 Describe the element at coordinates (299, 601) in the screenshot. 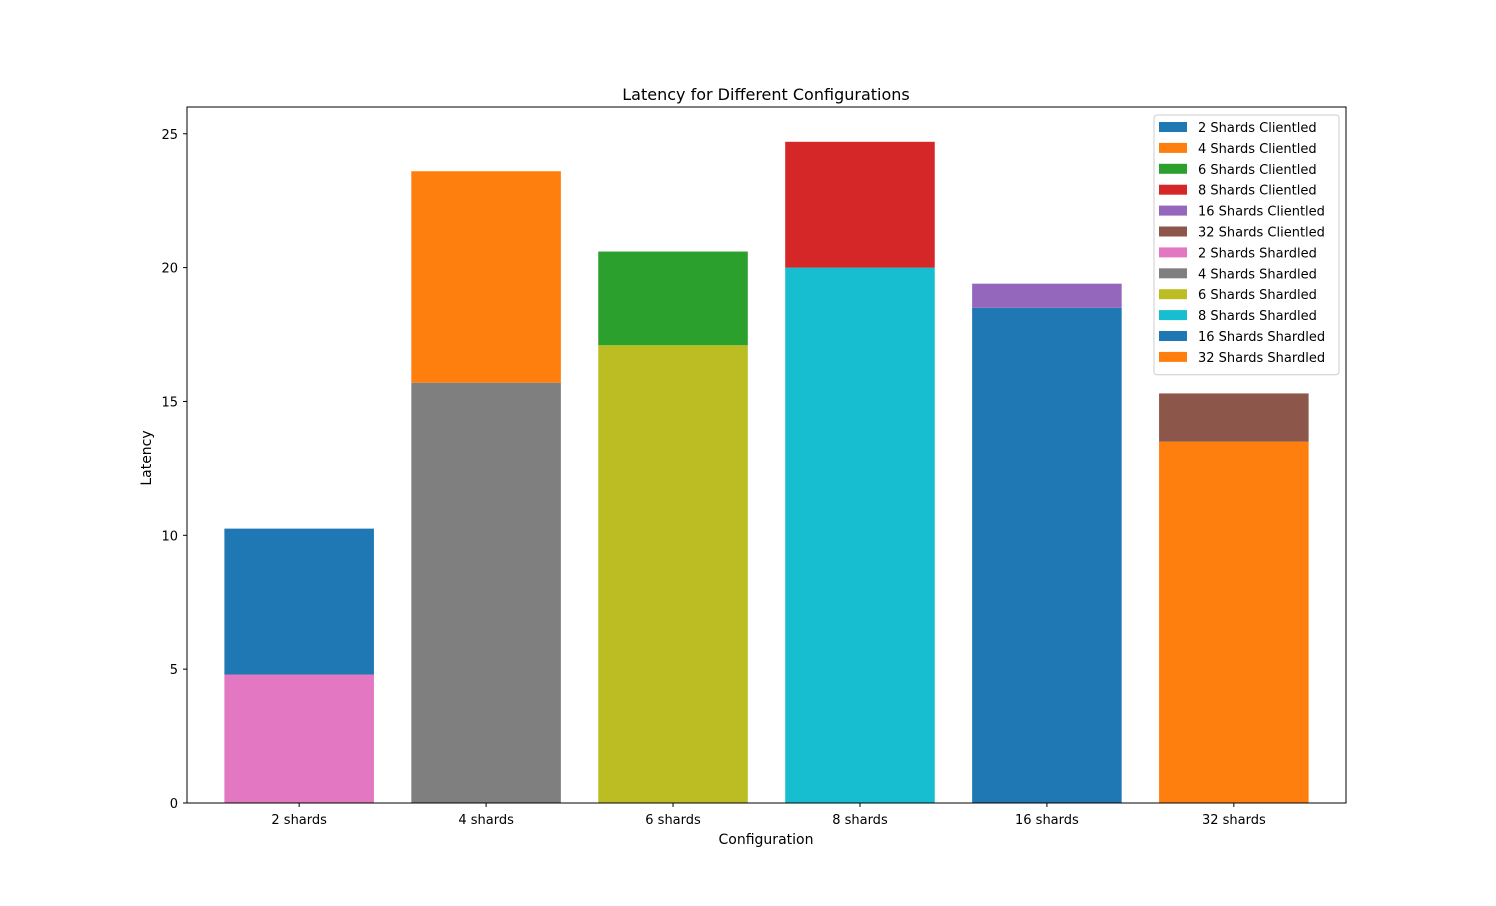

I see `bar-2-shards-clientled` at that location.